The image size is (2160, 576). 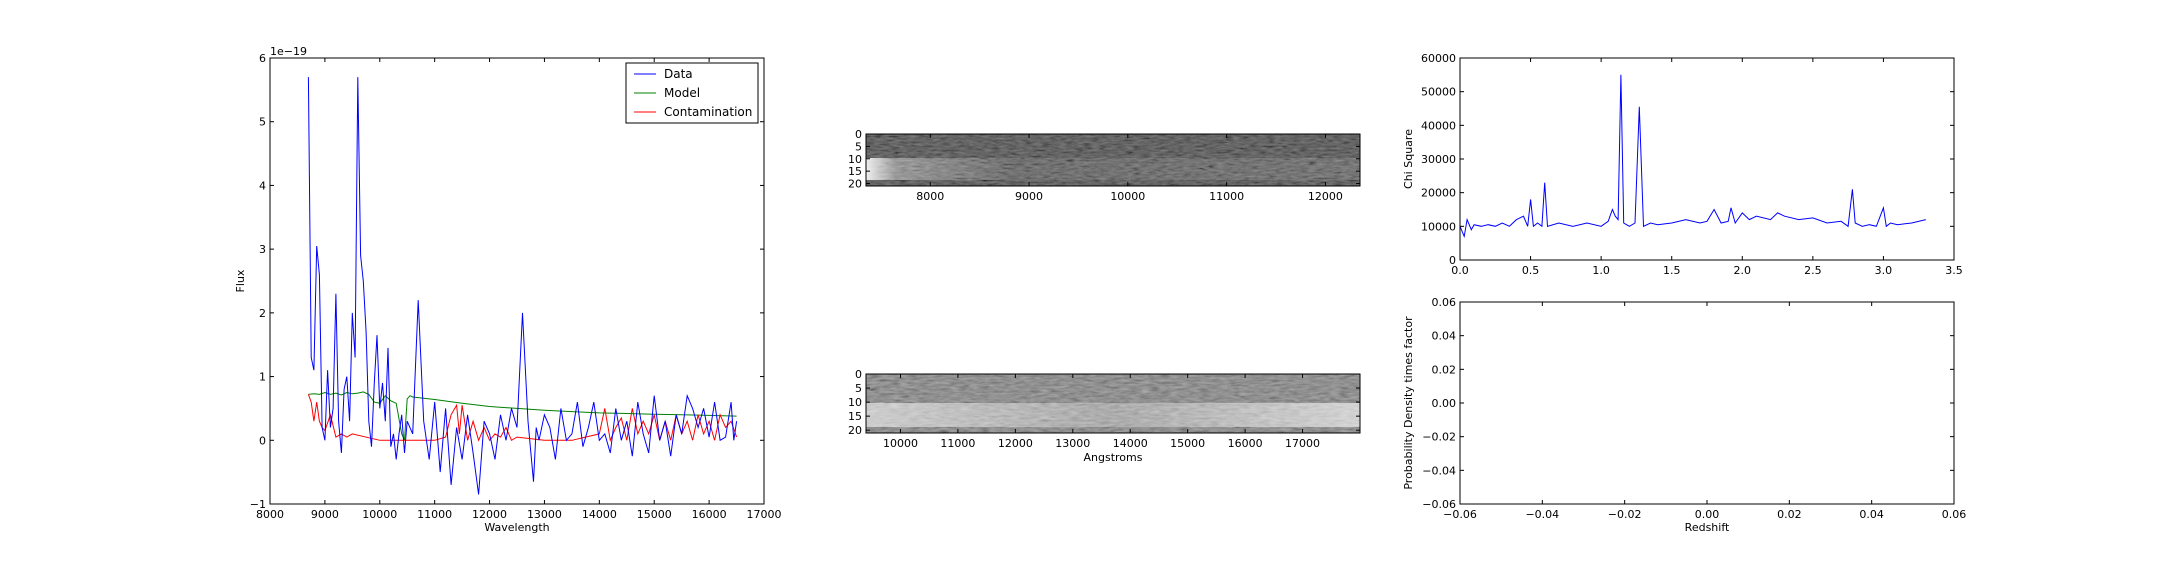 What do you see at coordinates (379, 514) in the screenshot?
I see `spectrum-x-tick-label: 10000` at bounding box center [379, 514].